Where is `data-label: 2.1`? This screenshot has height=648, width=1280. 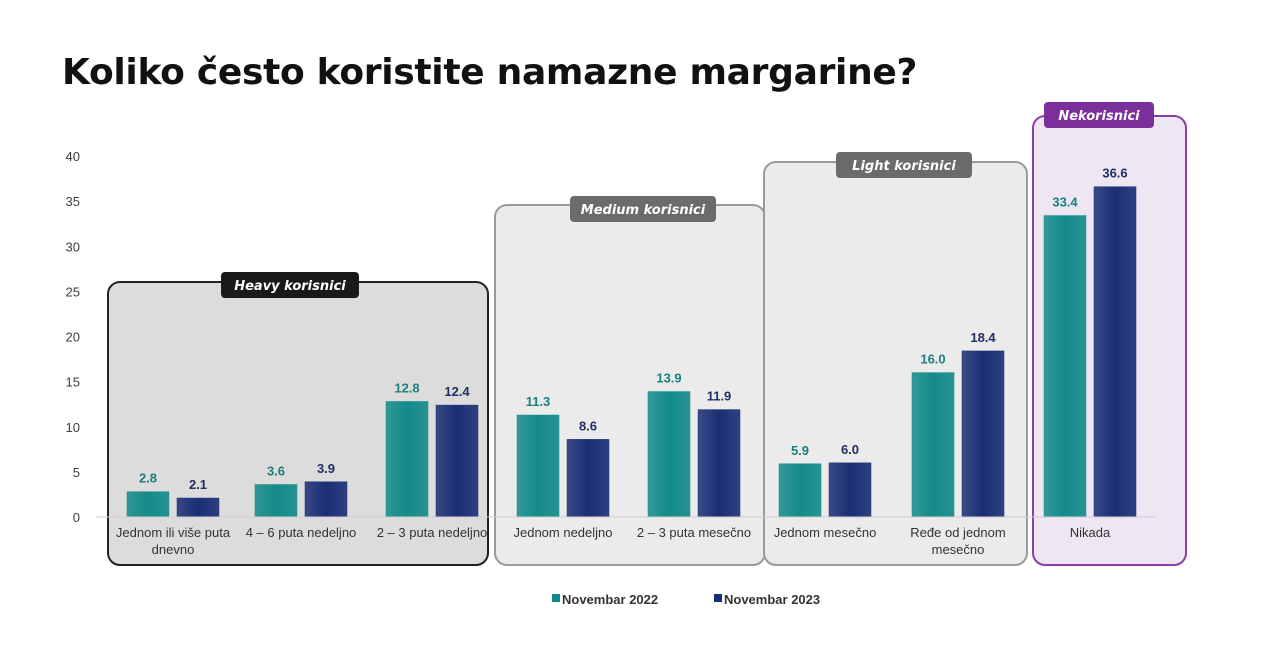 data-label: 2.1 is located at coordinates (198, 484).